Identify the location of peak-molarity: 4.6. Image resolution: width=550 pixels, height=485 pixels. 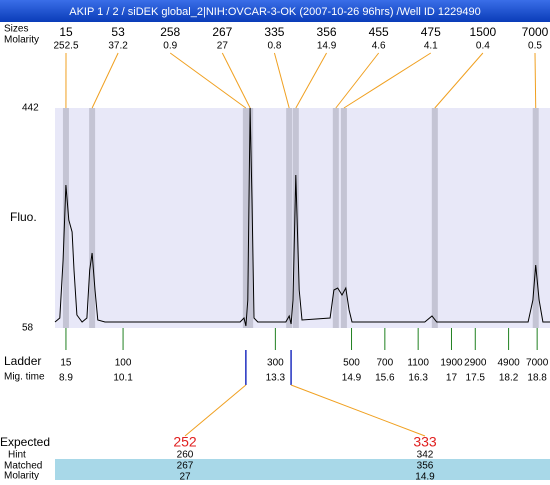
(379, 46).